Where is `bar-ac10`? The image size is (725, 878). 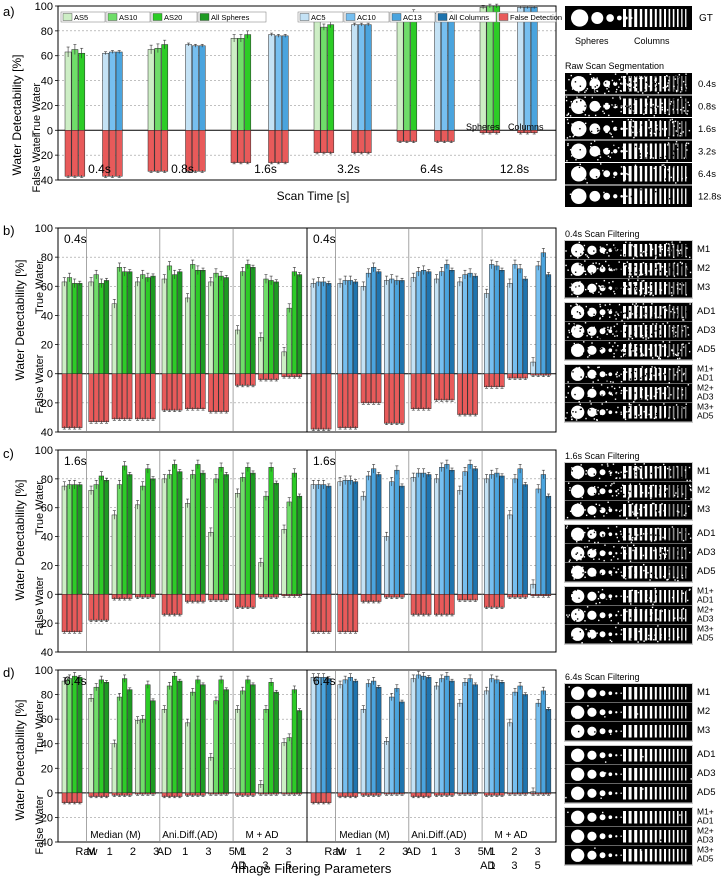 bar-ac10 is located at coordinates (465, 533).